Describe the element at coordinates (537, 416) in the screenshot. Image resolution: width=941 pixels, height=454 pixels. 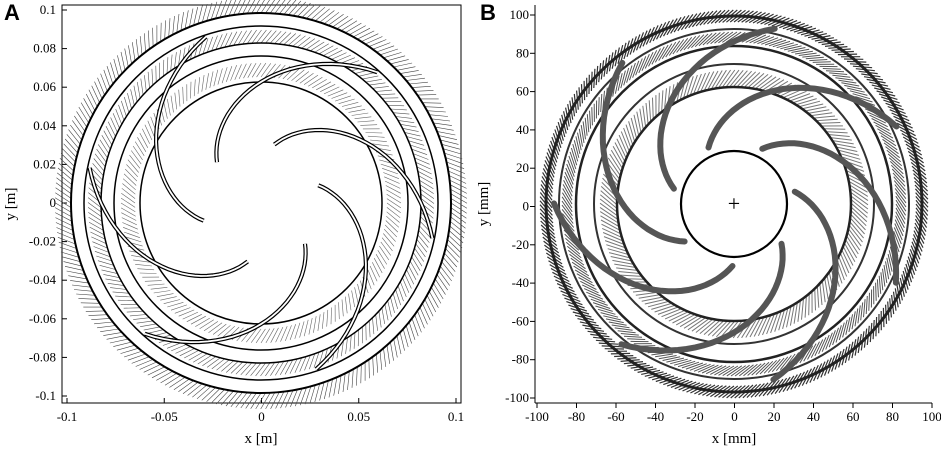
I see `x-tick-label: -100` at that location.